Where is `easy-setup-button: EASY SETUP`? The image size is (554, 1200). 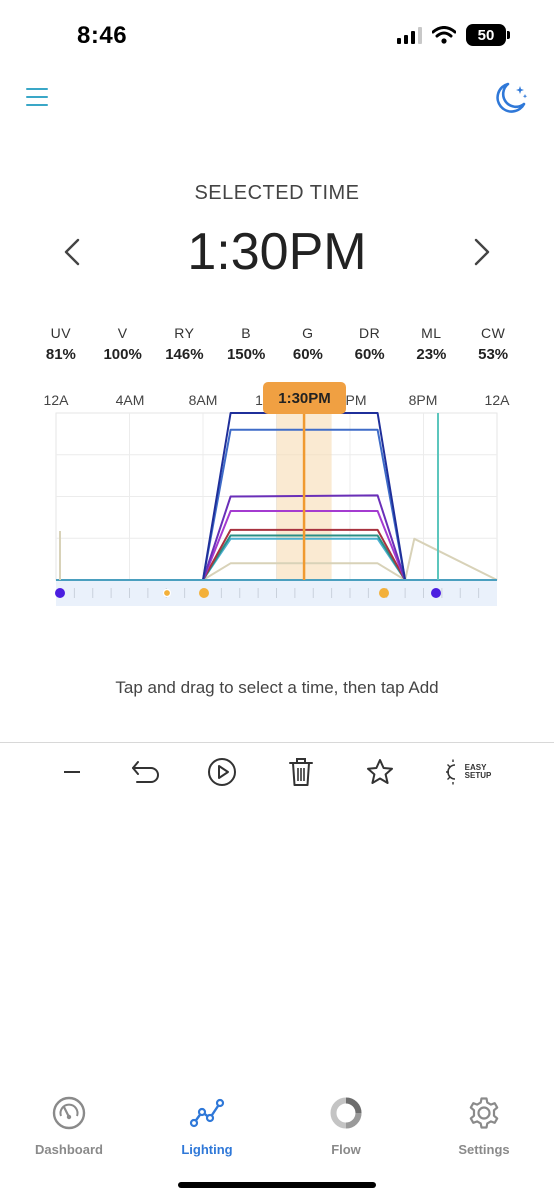 easy-setup-button: EASY SETUP is located at coordinates (468, 772).